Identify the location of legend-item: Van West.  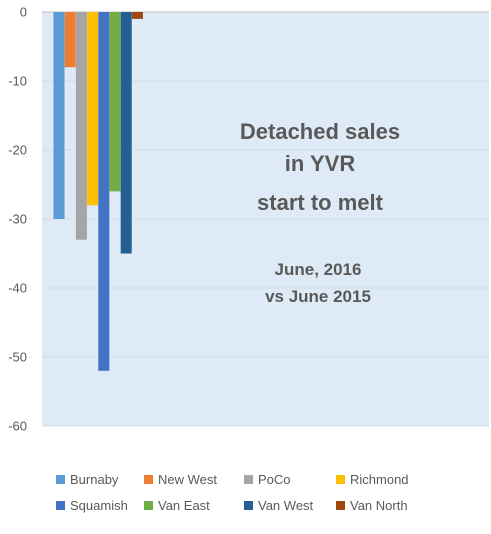
(286, 505).